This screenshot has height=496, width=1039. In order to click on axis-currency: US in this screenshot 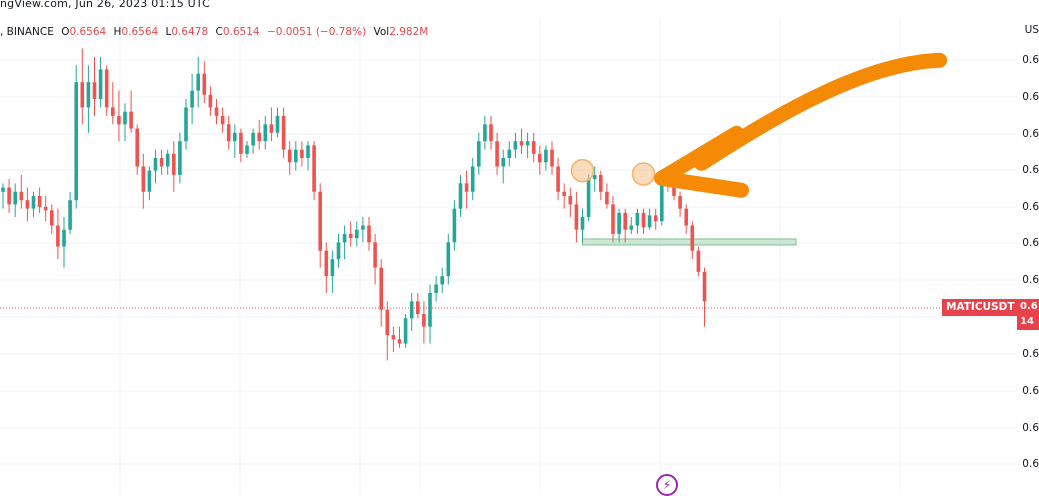, I will do `click(1031, 30)`.